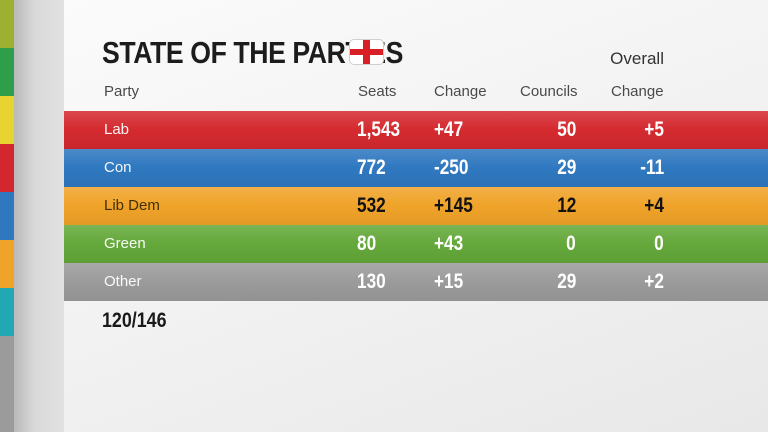 The width and height of the screenshot is (768, 432). What do you see at coordinates (637, 91) in the screenshot?
I see `header-councils-change: Change` at bounding box center [637, 91].